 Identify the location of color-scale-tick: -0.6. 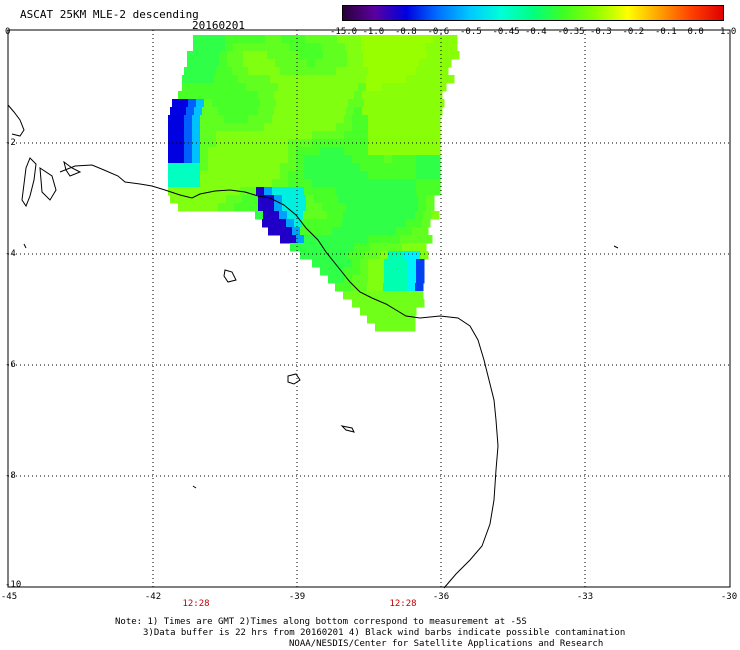
(438, 32).